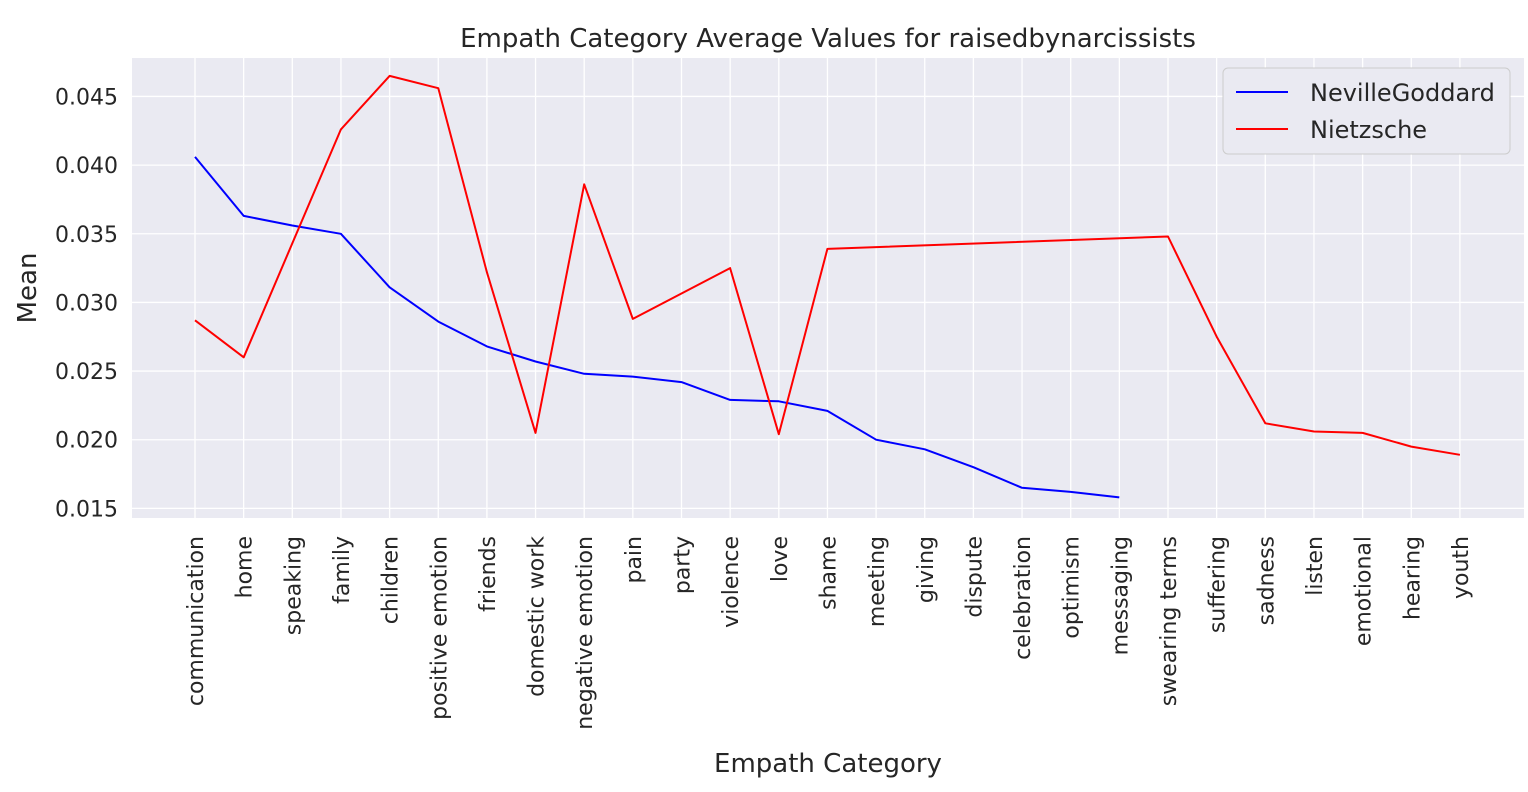  Describe the element at coordinates (1368, 130) in the screenshot. I see `legend-label: Nietzsche` at that location.